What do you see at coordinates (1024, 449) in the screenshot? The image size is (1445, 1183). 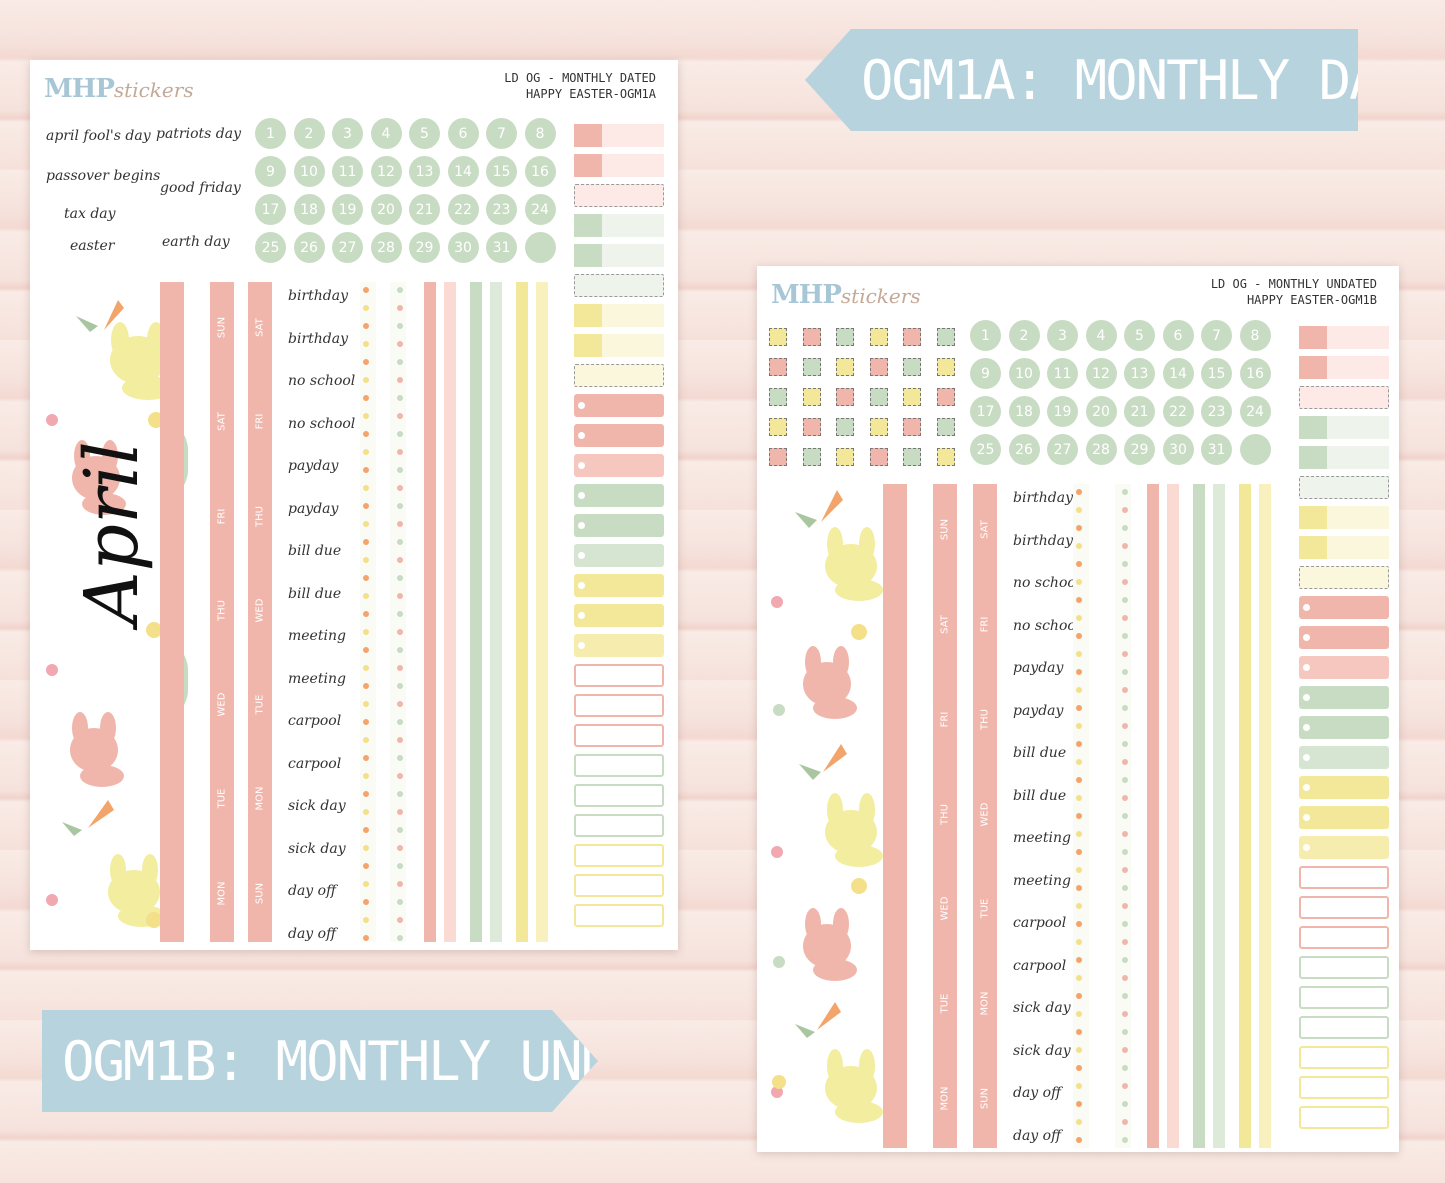 I see `date-dot: 26` at bounding box center [1024, 449].